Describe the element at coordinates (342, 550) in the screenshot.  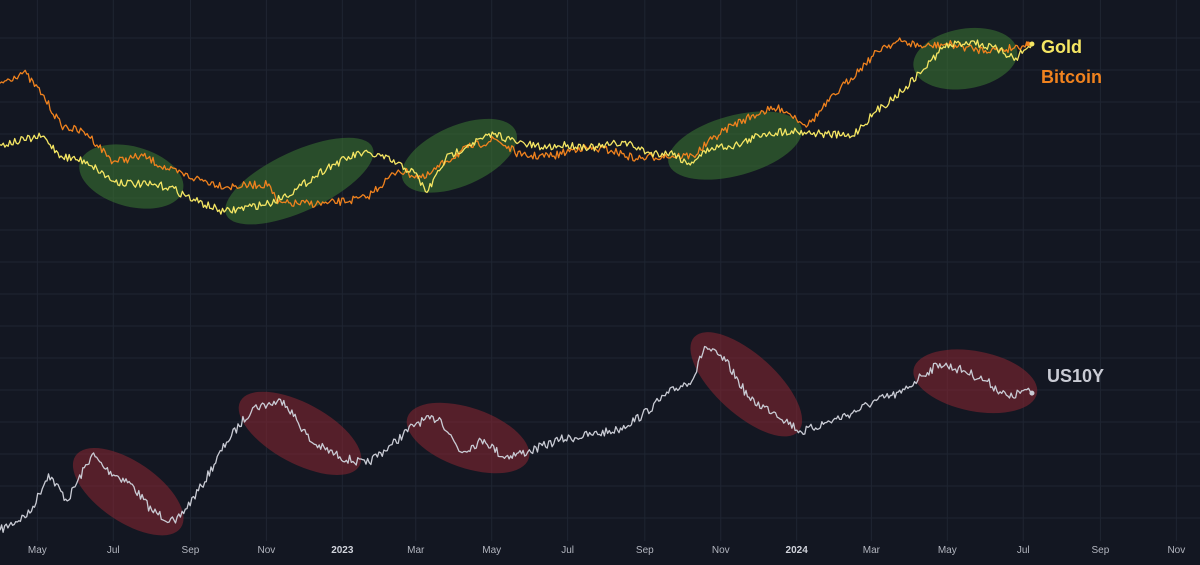
I see `x-tick-label: 2023` at that location.